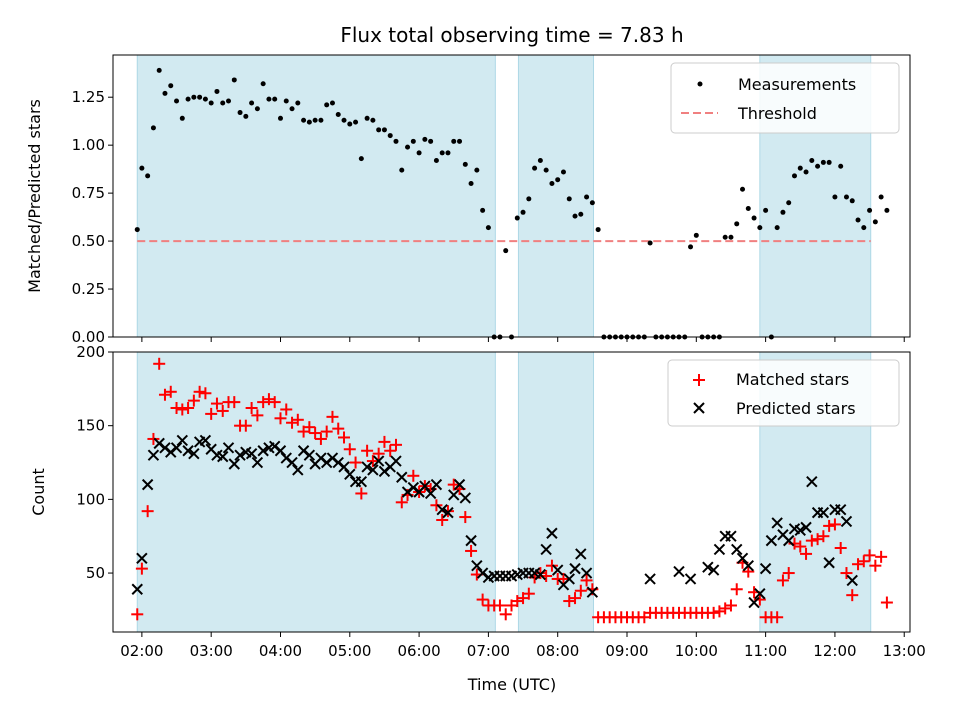 The height and width of the screenshot is (720, 960). Describe the element at coordinates (699, 380) in the screenshot. I see `legend-marker-matched` at that location.